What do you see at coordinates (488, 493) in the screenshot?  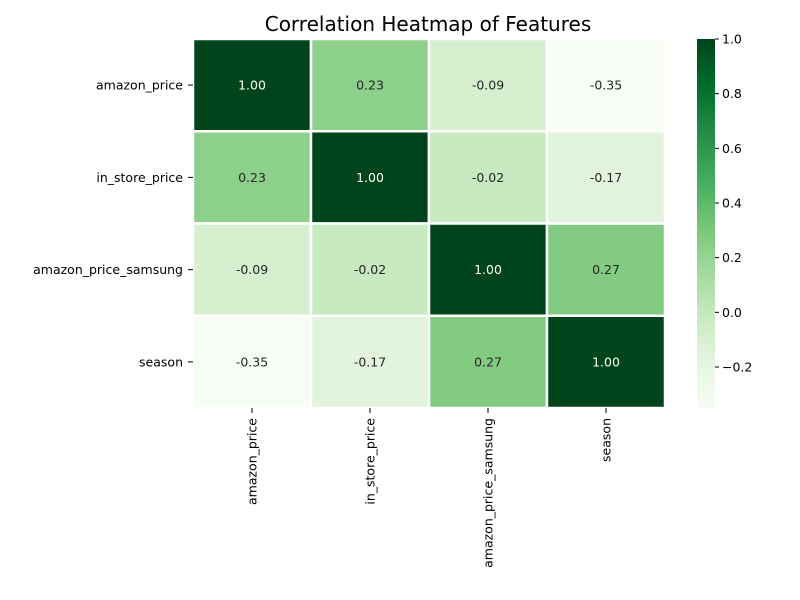 I see `x-tick-label: amazon_price_samsung` at bounding box center [488, 493].